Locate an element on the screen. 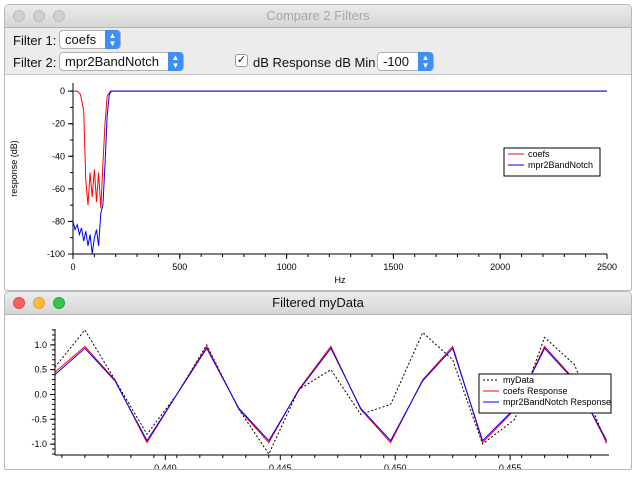 The height and width of the screenshot is (478, 636). y-tick-label: -60 is located at coordinates (58, 189).